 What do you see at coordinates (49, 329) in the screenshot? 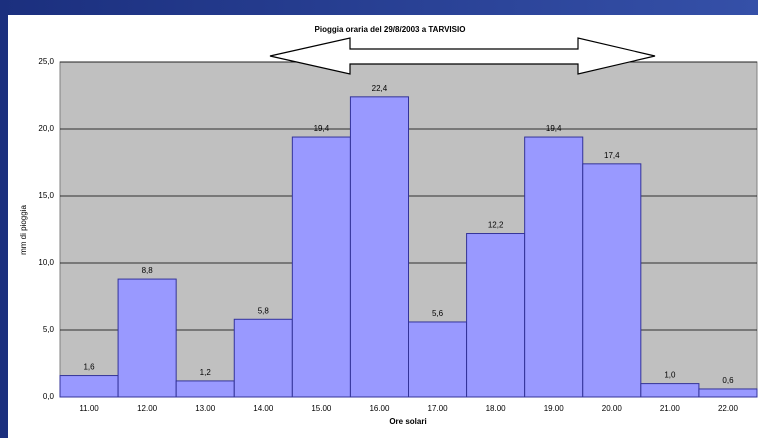
I see `y-tick-label: 5,0` at bounding box center [49, 329].